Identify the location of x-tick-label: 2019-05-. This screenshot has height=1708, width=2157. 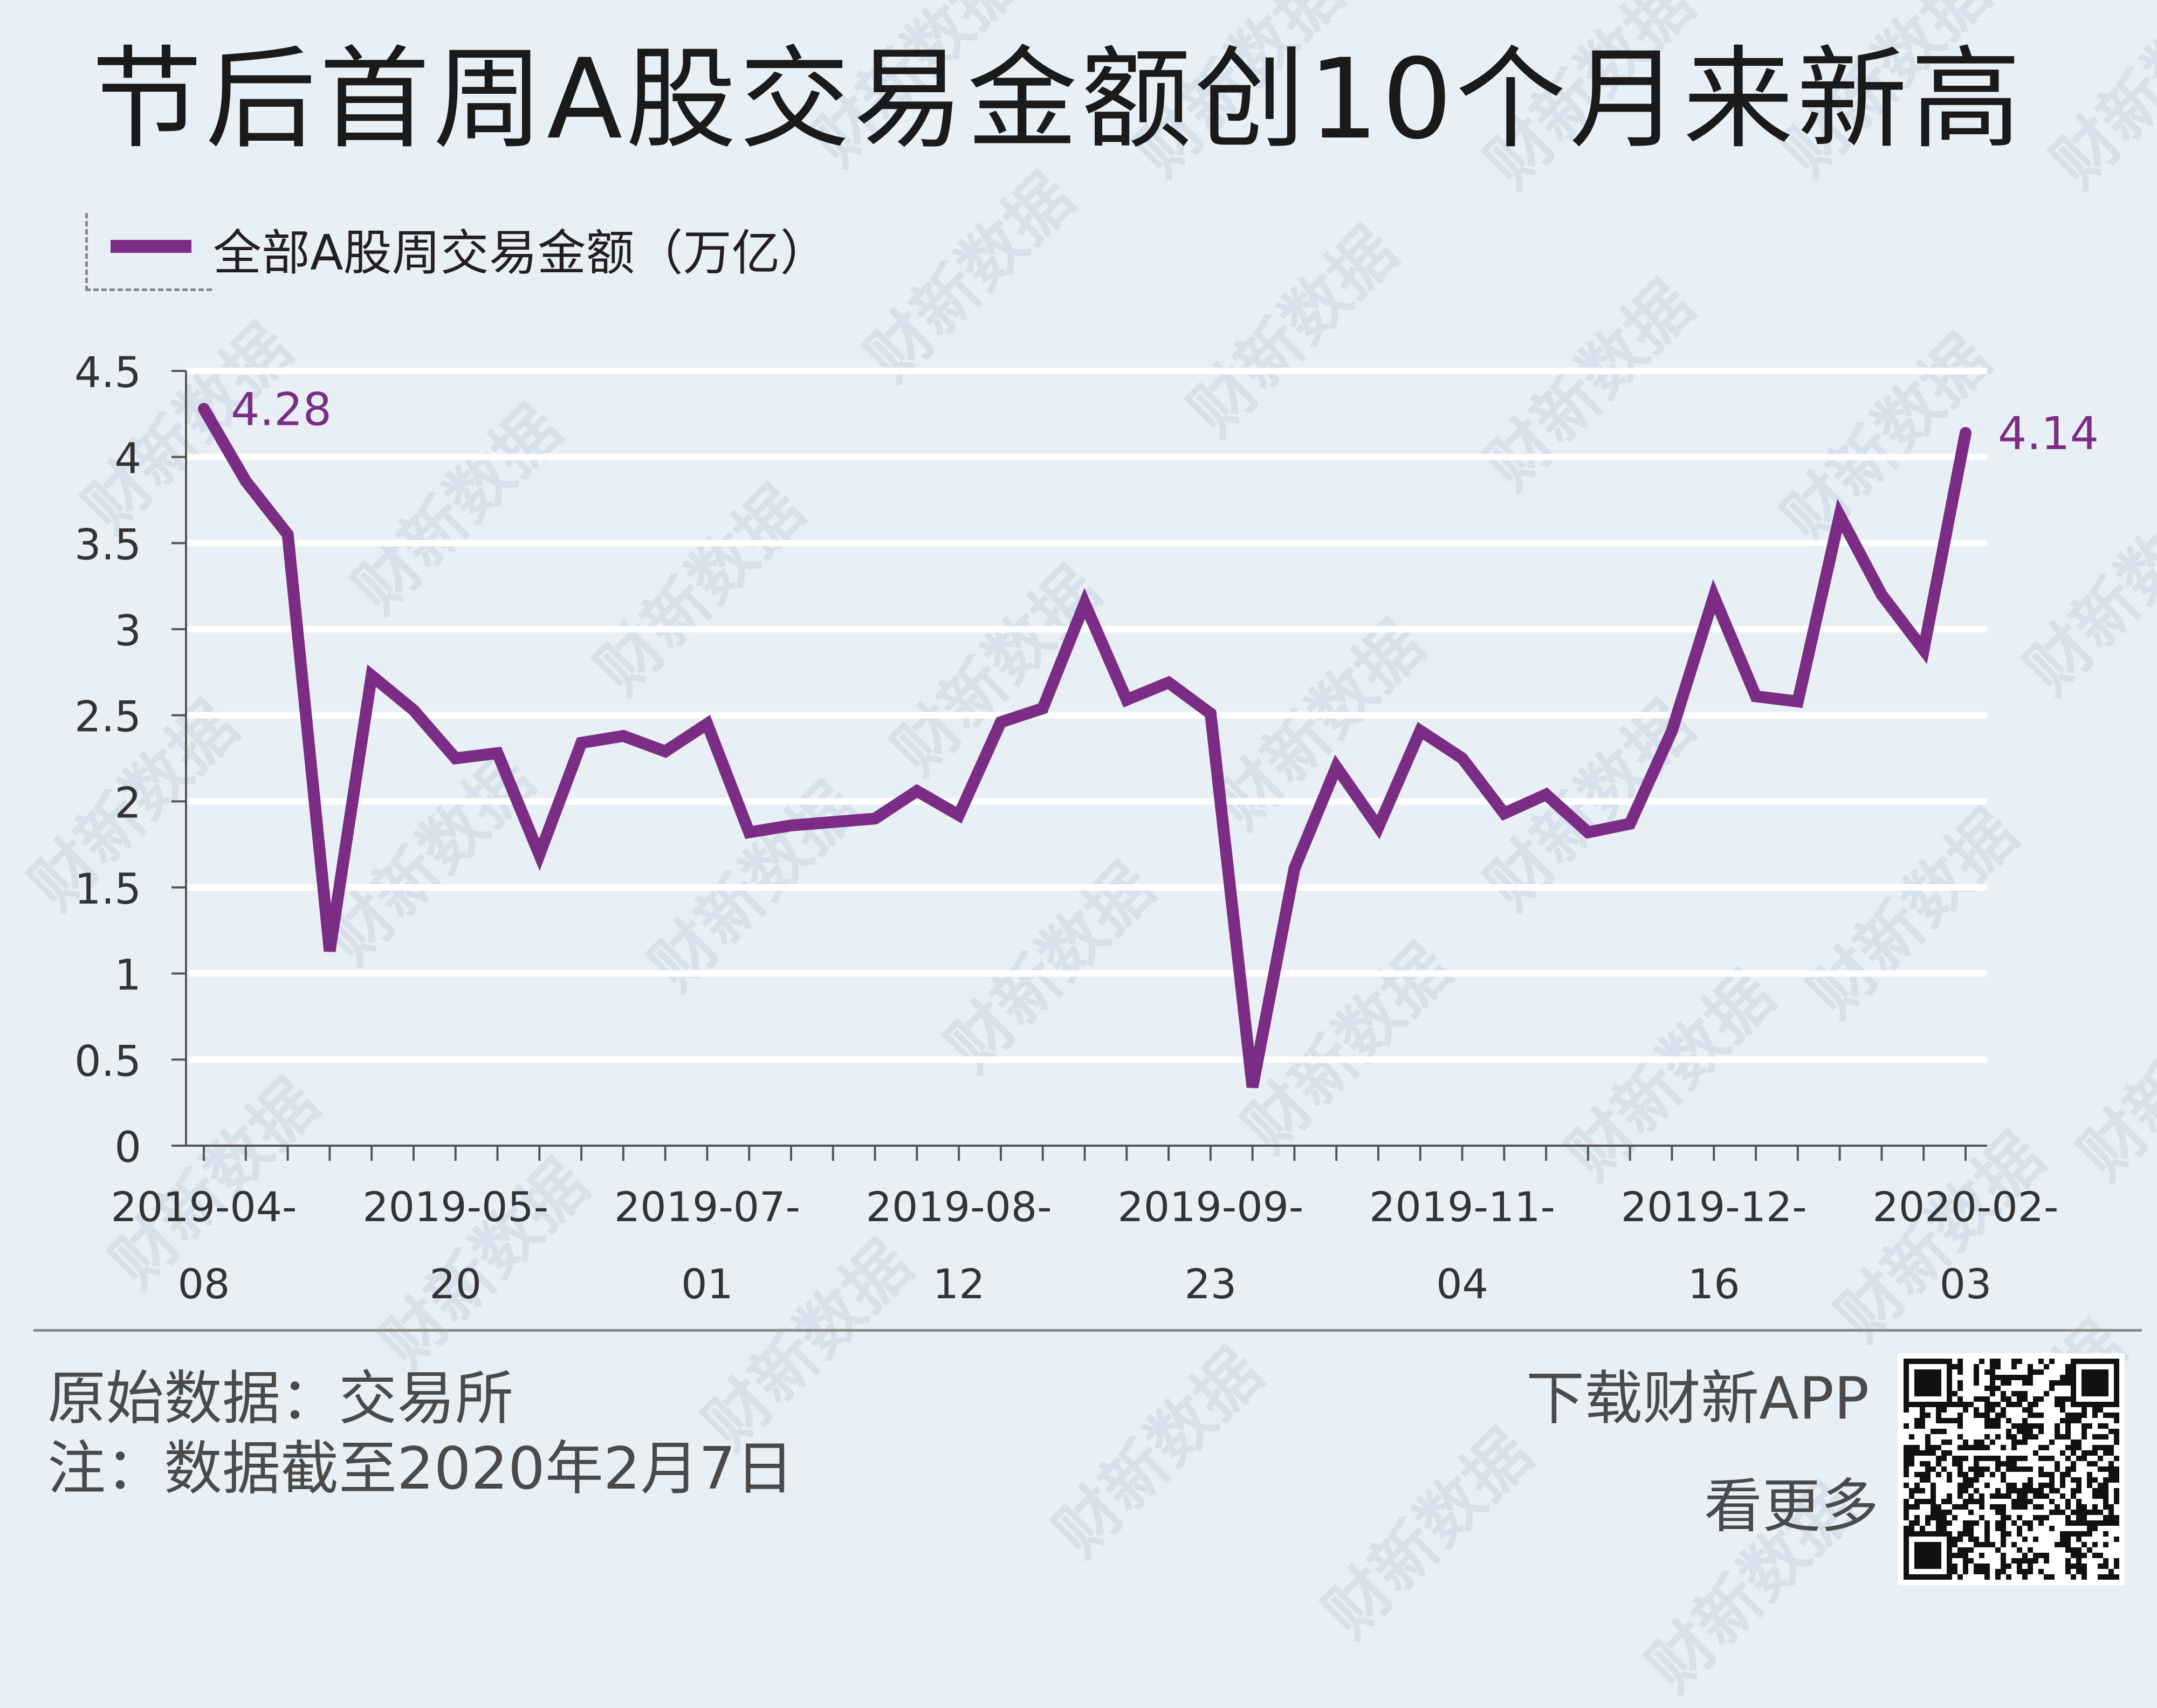
(455, 1207).